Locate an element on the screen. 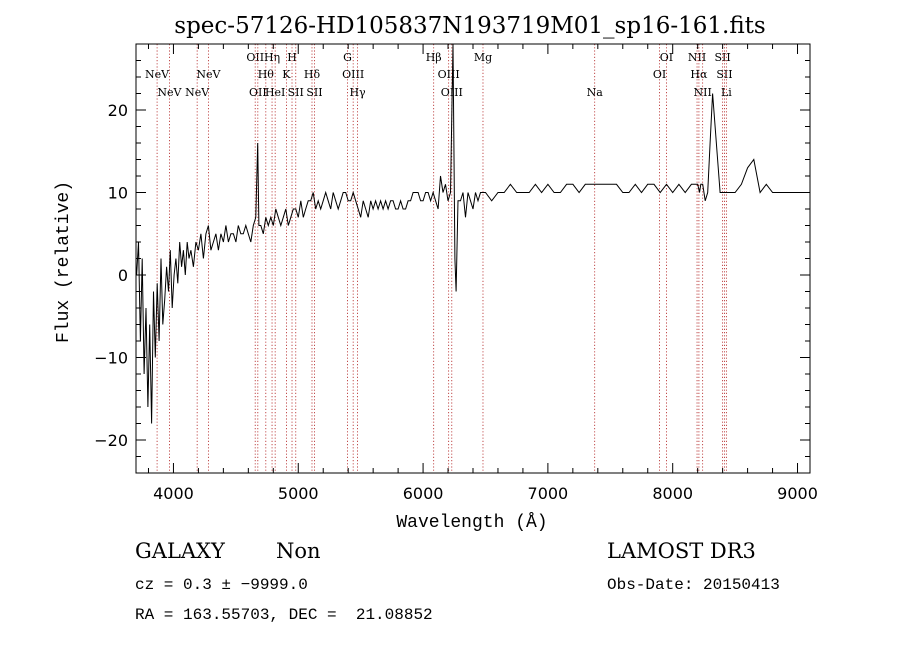 The height and width of the screenshot is (649, 900). x-tick-label-4: 8000 is located at coordinates (672, 493).